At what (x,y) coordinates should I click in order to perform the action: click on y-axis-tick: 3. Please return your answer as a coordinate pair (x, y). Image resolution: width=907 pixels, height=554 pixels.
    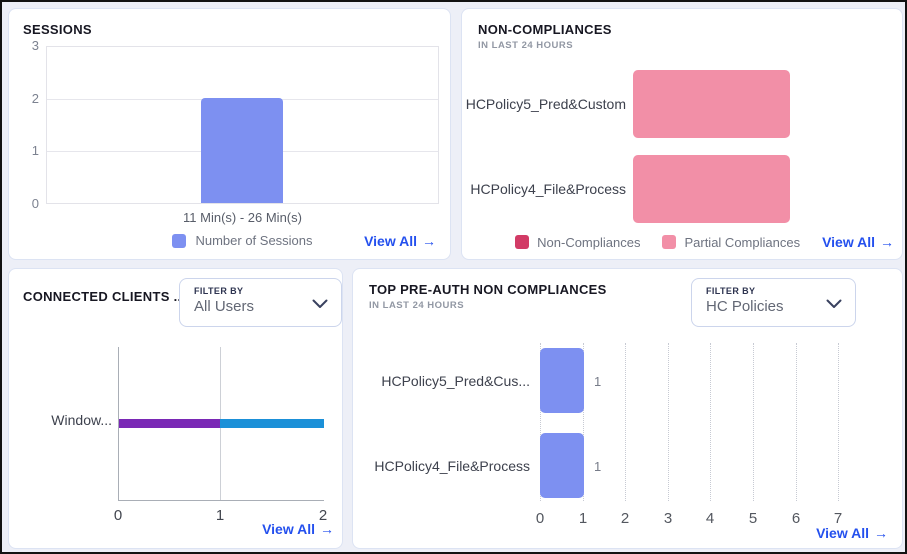
    Looking at the image, I should click on (35, 45).